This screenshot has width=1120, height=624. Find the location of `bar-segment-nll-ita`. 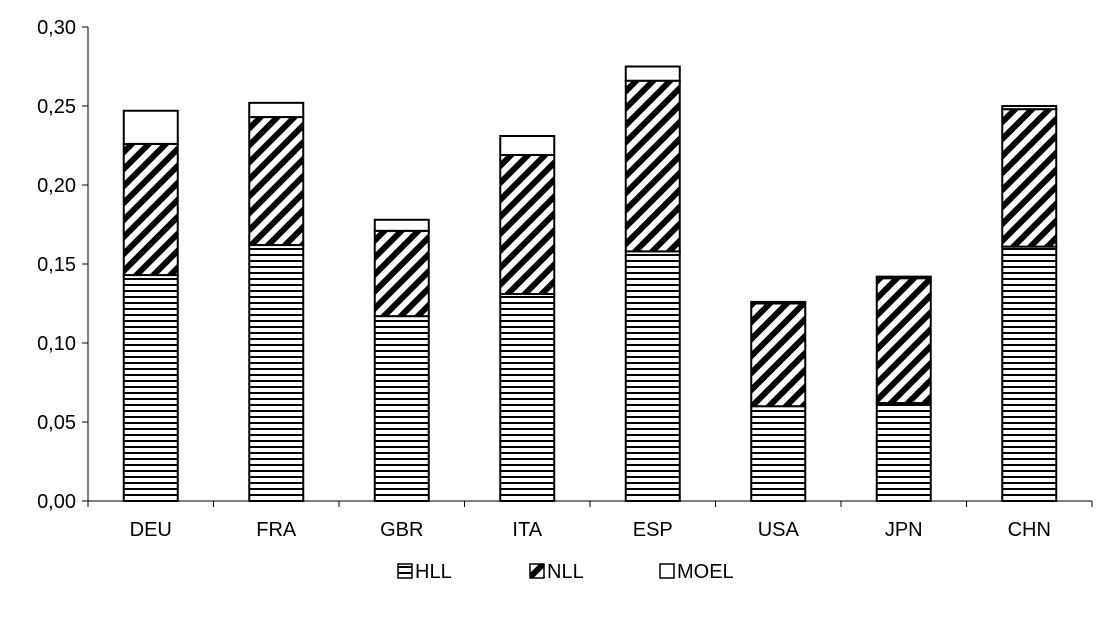

bar-segment-nll-ita is located at coordinates (527, 224).